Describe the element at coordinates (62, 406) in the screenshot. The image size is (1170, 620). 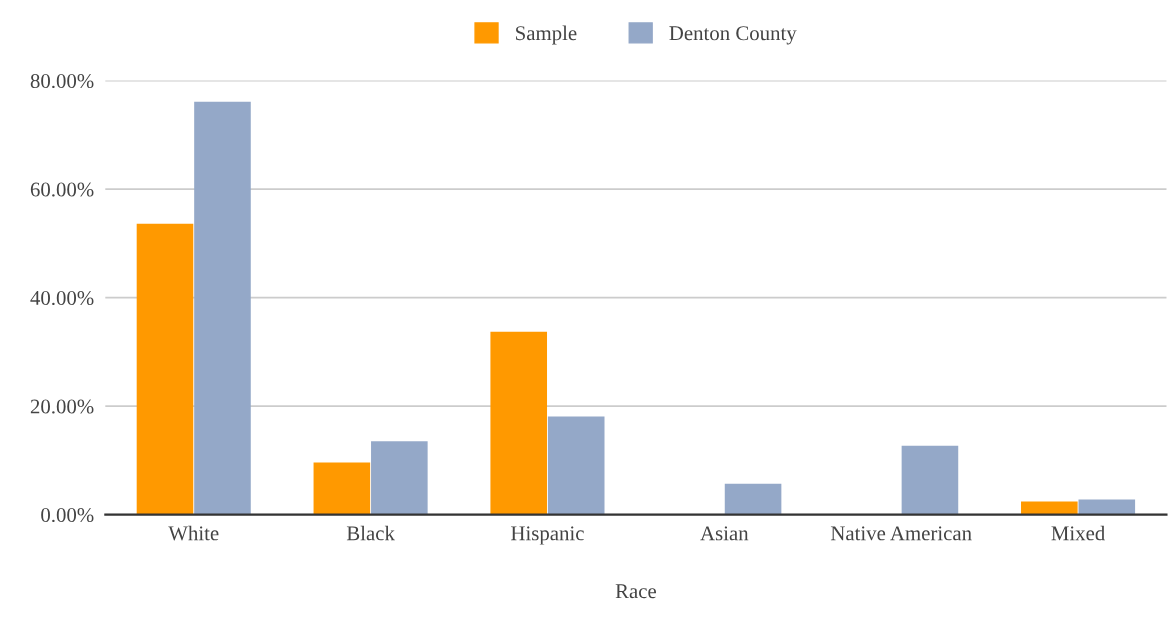
I see `y-tick-label: 20.00%` at that location.